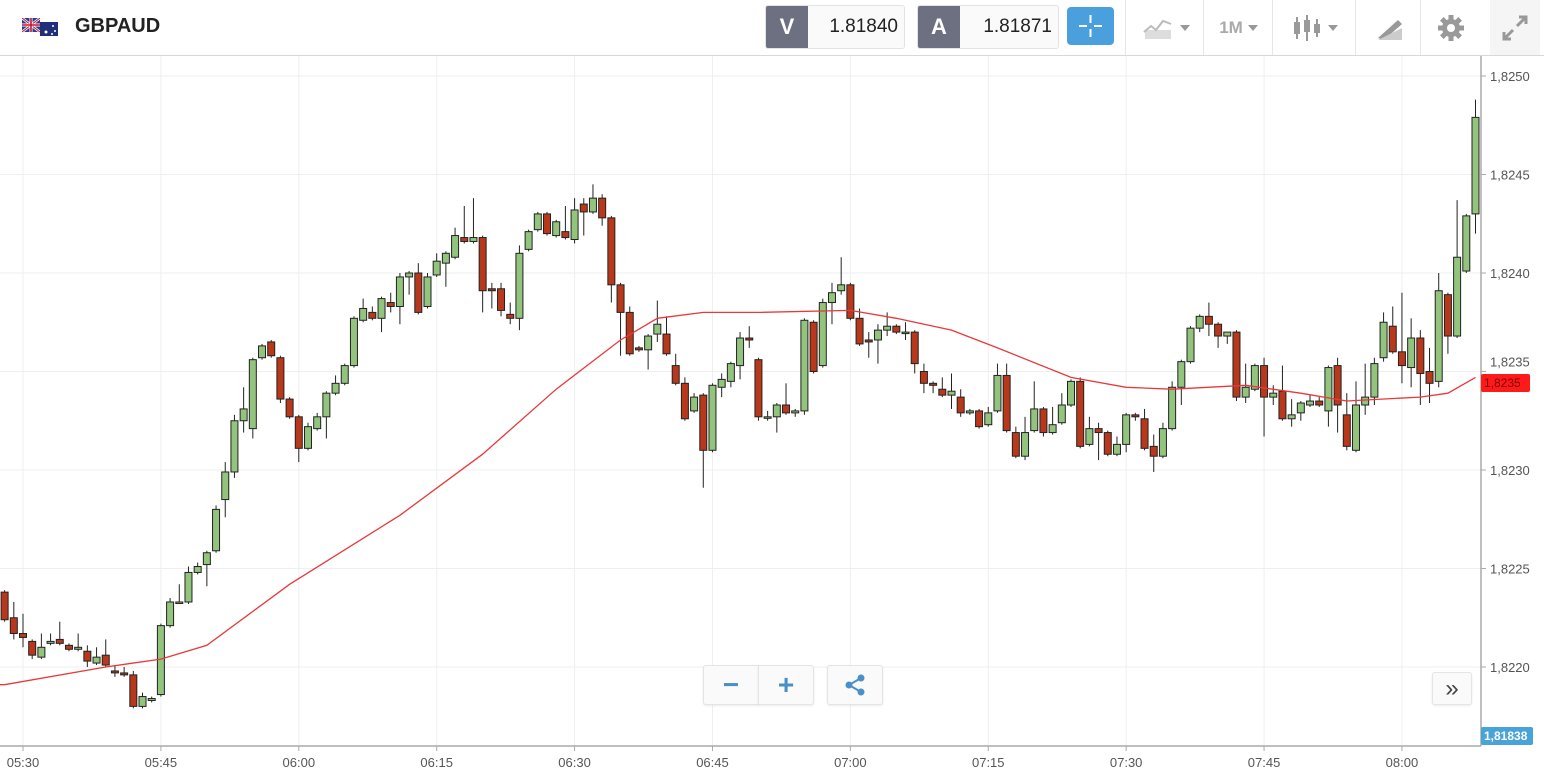 The image size is (1544, 781). What do you see at coordinates (1388, 27) in the screenshot?
I see `drawing-tools-button` at bounding box center [1388, 27].